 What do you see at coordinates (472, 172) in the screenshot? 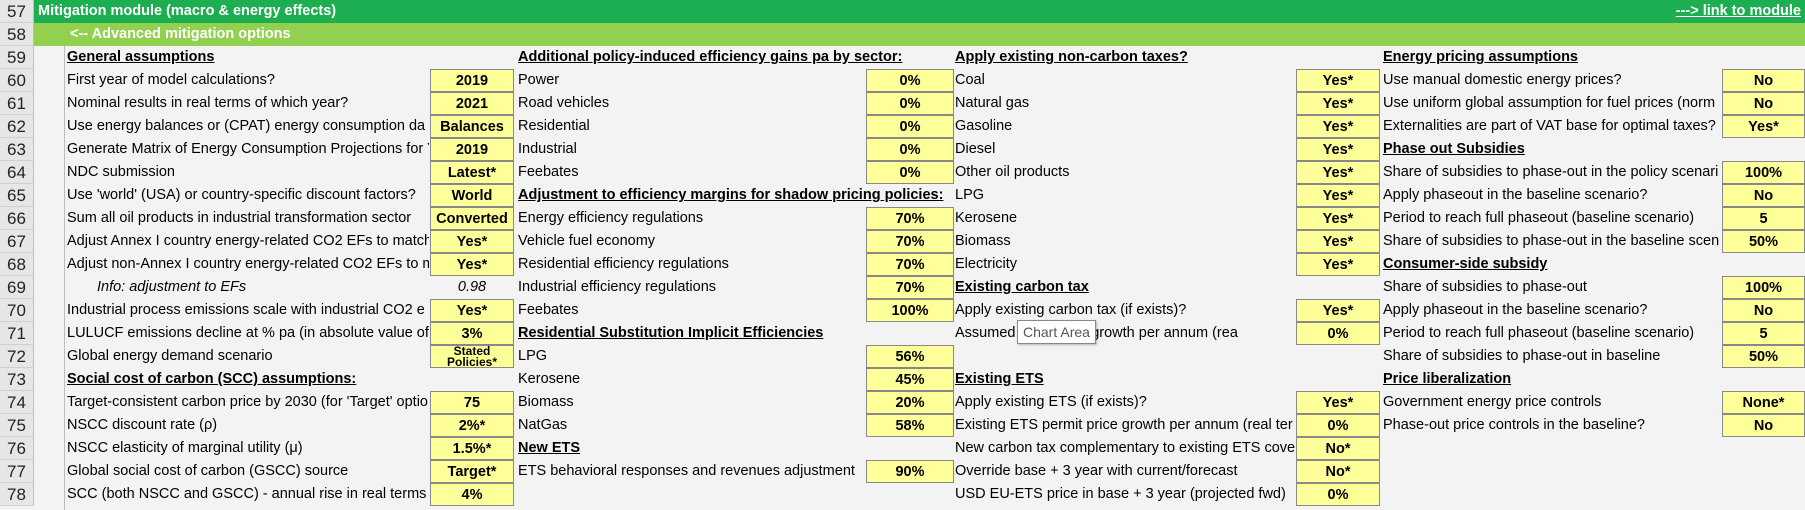
I see `setting-input-cell: Latest*` at bounding box center [472, 172].